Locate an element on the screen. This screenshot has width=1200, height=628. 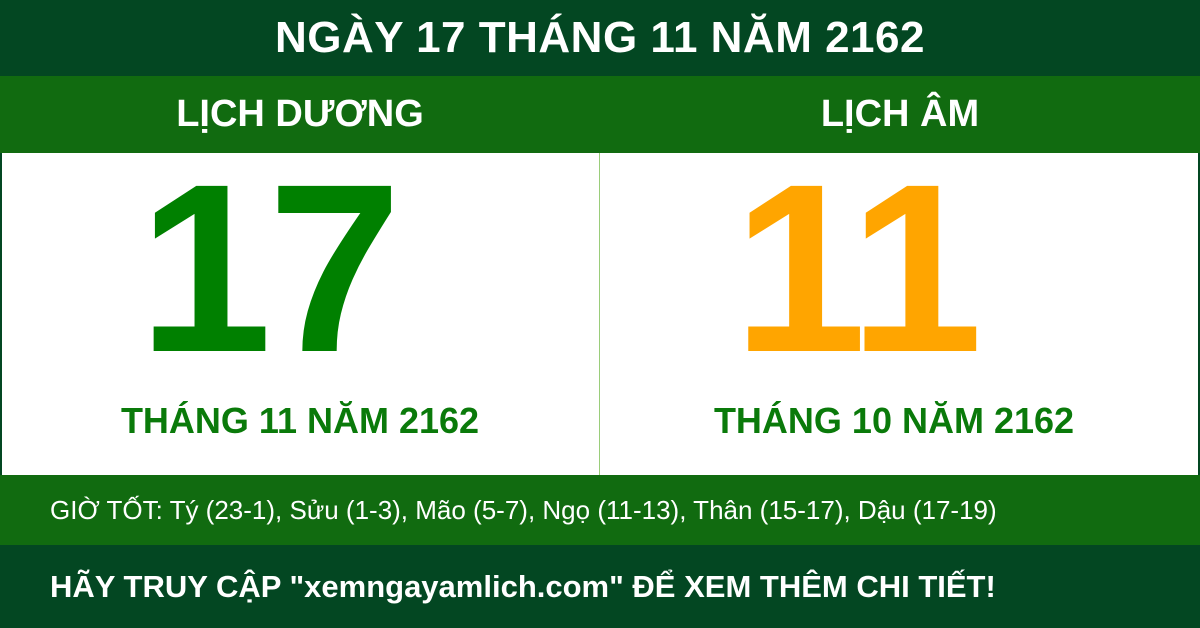
solar-calendar-label: LỊCH DƯƠNG is located at coordinates (300, 114).